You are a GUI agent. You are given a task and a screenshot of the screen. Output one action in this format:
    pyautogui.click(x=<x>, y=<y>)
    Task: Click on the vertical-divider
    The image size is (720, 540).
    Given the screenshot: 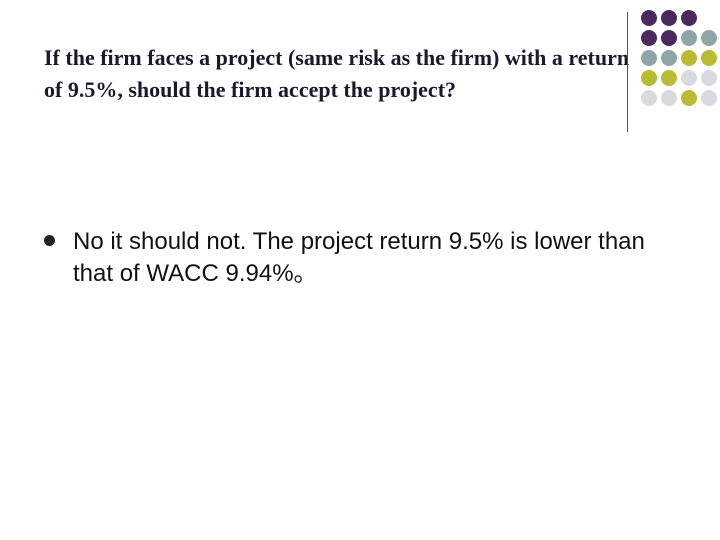 What is the action you would take?
    pyautogui.click(x=627, y=72)
    